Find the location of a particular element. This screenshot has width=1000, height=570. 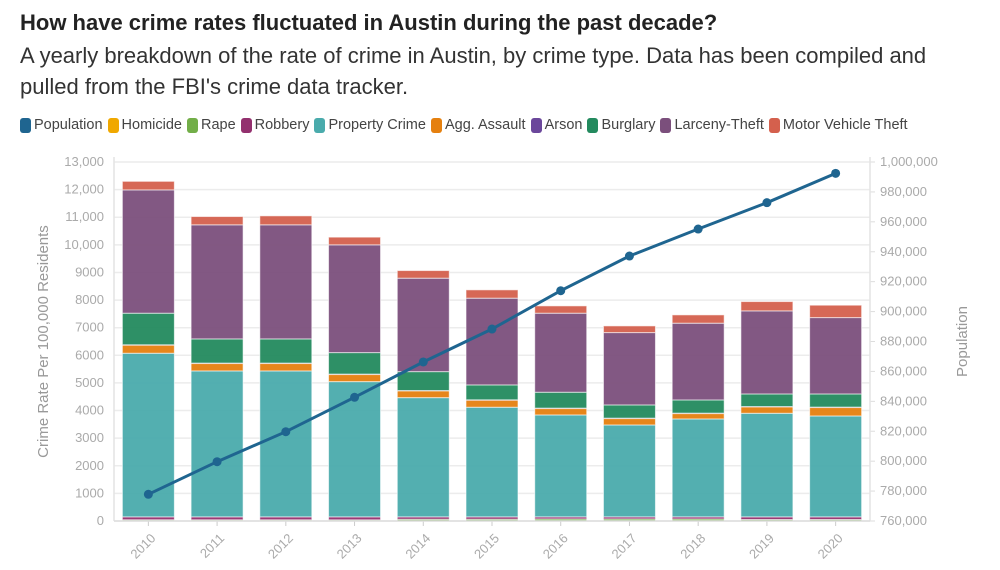

legend-item: Property Crime is located at coordinates (370, 125).